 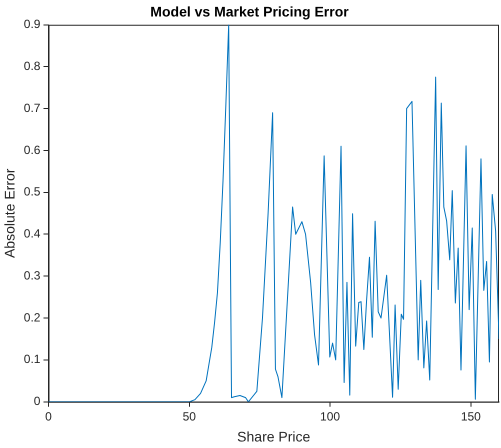 I want to click on x-tick-label: 100, so click(x=330, y=416).